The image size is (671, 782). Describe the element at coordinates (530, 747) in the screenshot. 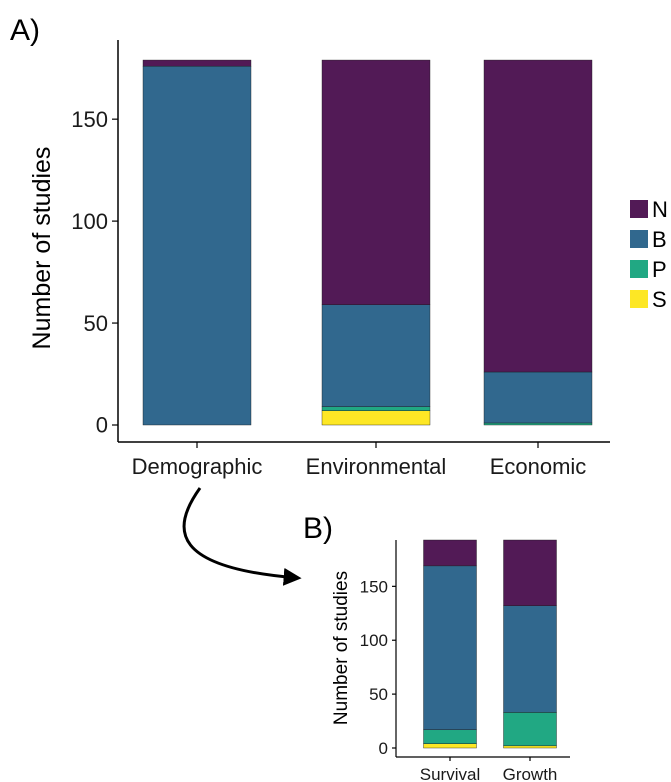

I see `bar-segment-growth-s` at that location.